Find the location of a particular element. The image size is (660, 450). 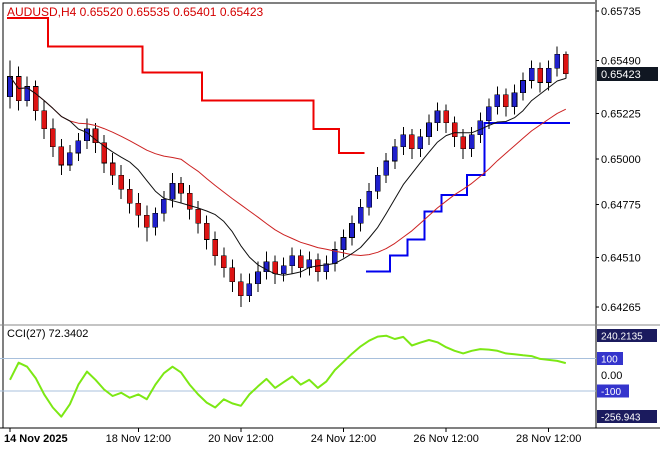

current-price-label: 0.65423 is located at coordinates (621, 75).